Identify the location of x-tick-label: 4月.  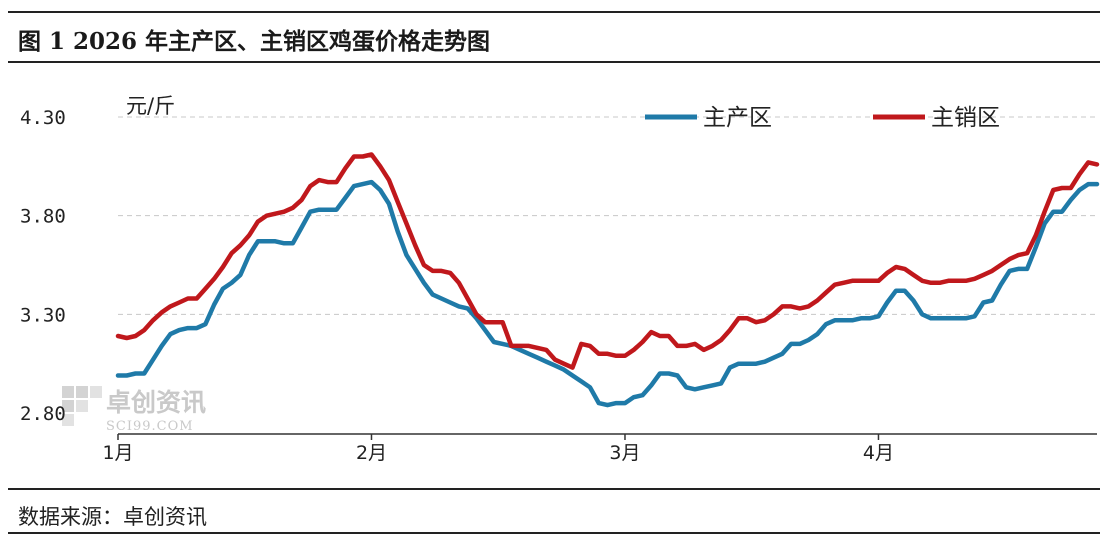
(878, 453).